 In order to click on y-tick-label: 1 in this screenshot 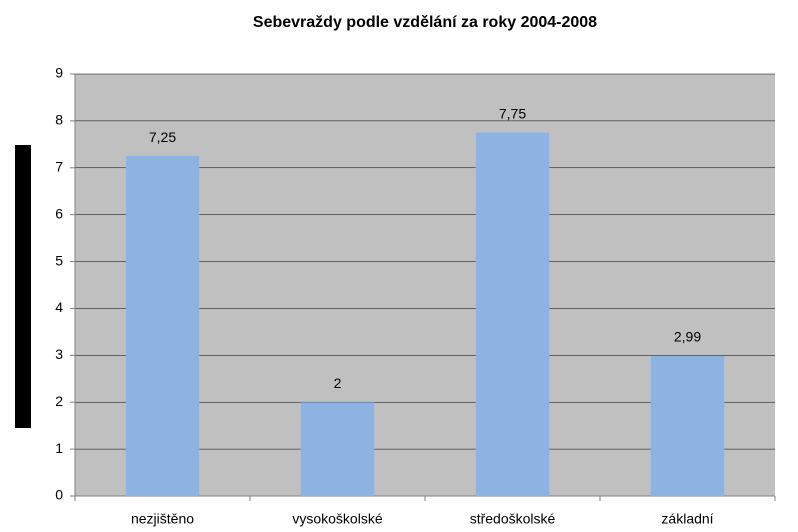, I will do `click(59, 448)`.